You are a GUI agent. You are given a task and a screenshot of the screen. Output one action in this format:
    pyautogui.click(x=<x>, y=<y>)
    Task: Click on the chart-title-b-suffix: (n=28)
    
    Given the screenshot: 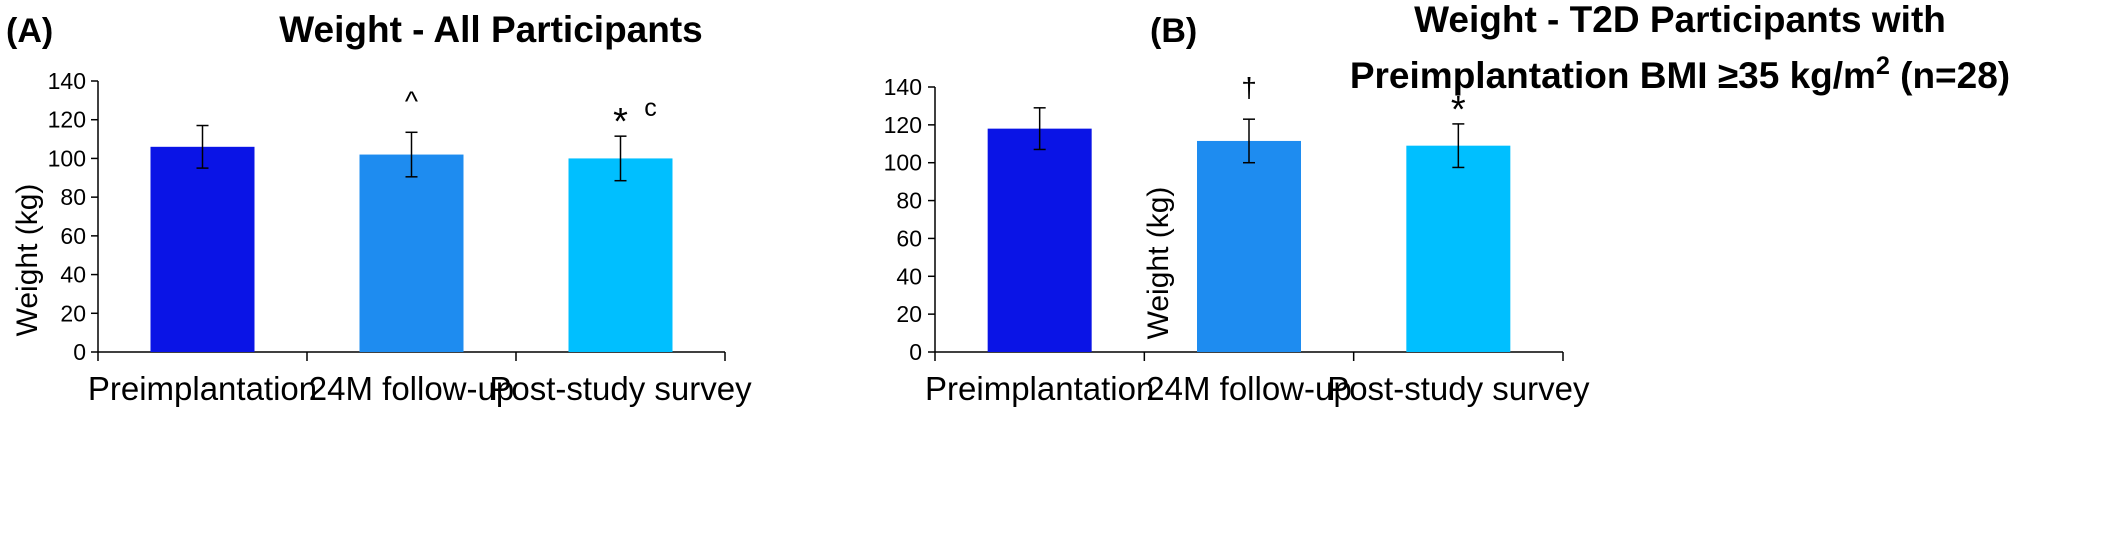 What is the action you would take?
    pyautogui.click(x=1950, y=75)
    